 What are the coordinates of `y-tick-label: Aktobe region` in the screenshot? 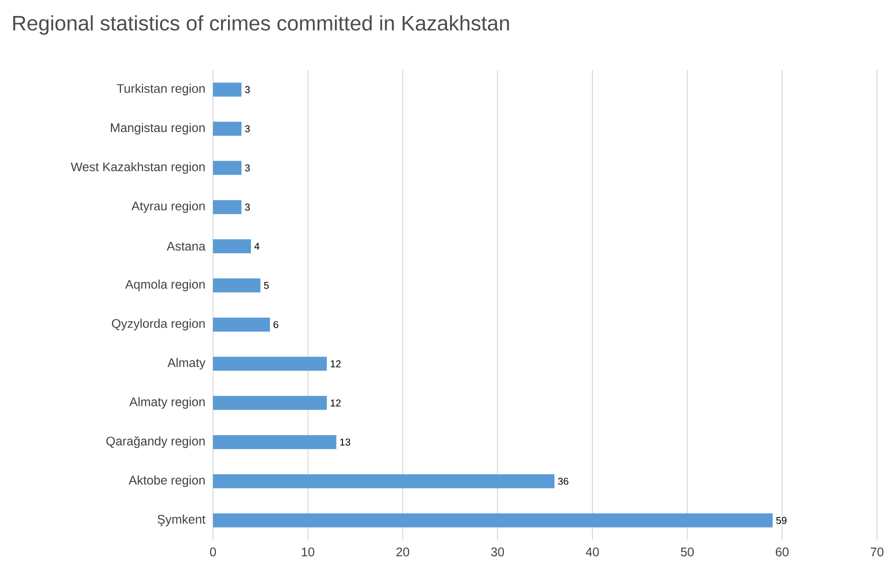 It's located at (166, 481).